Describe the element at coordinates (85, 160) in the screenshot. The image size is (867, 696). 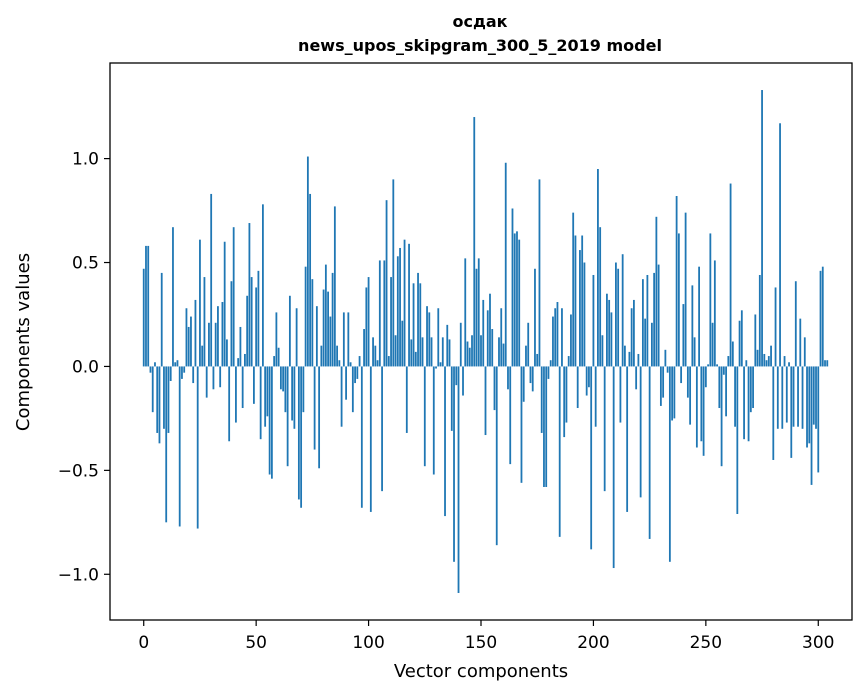
I see `y-tick-label: 1.0` at that location.